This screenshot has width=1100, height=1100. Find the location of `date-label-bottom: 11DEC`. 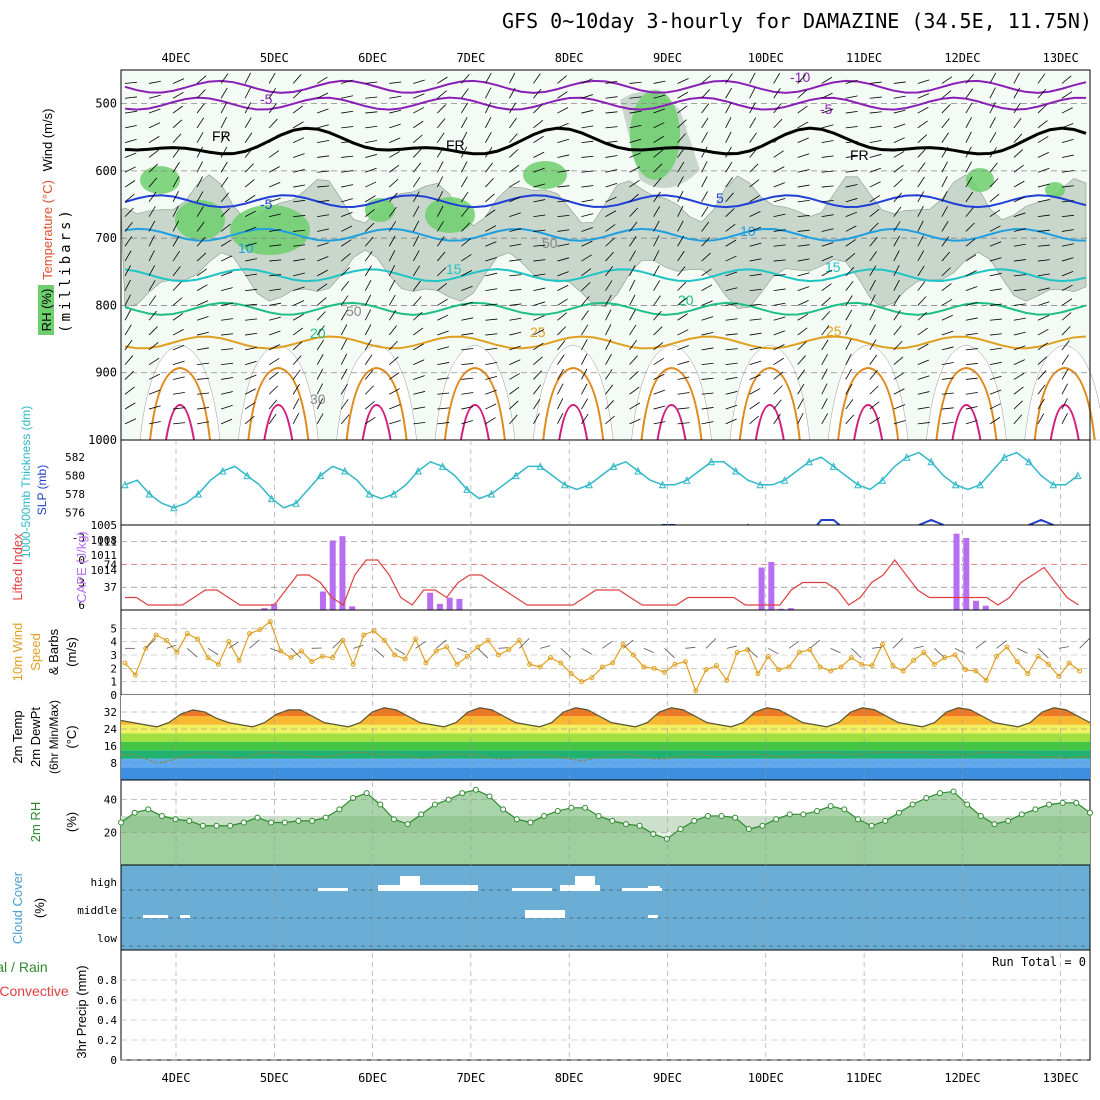

date-label-bottom: 11DEC is located at coordinates (864, 1078).